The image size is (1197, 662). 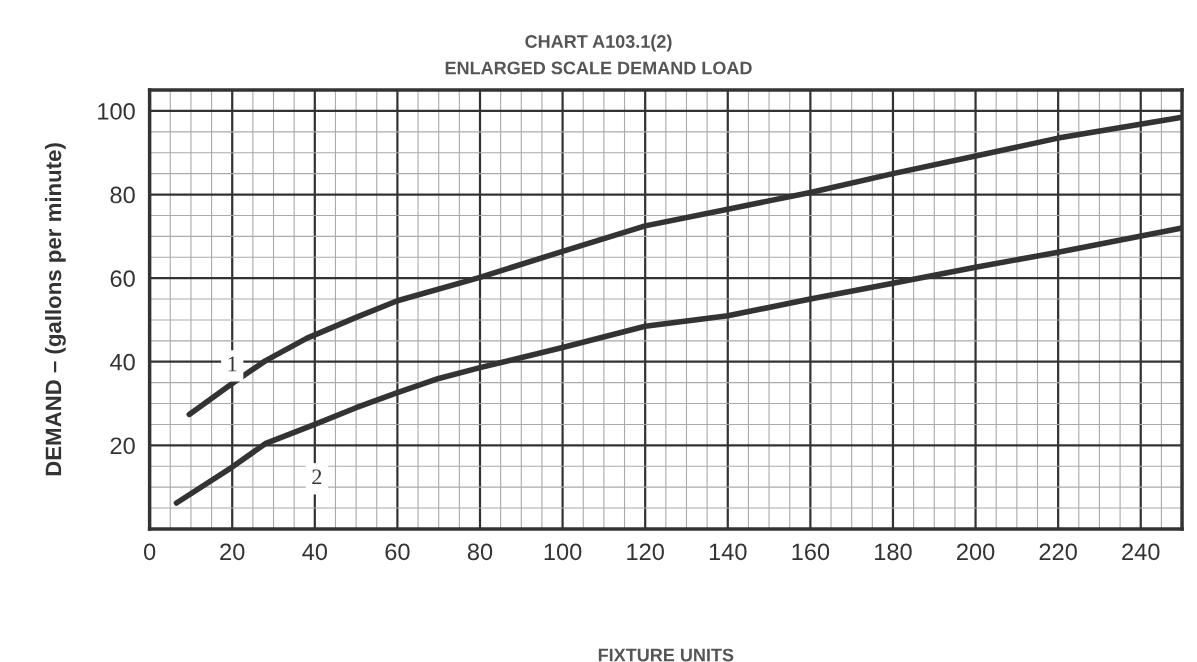 I want to click on annotation: 2, so click(x=317, y=477).